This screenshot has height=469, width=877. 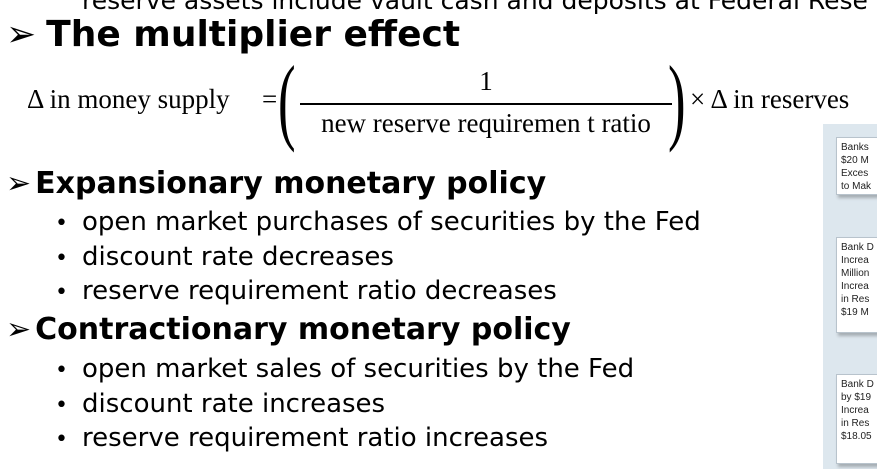 What do you see at coordinates (855, 160) in the screenshot?
I see `diagram-box-line: $20 M` at bounding box center [855, 160].